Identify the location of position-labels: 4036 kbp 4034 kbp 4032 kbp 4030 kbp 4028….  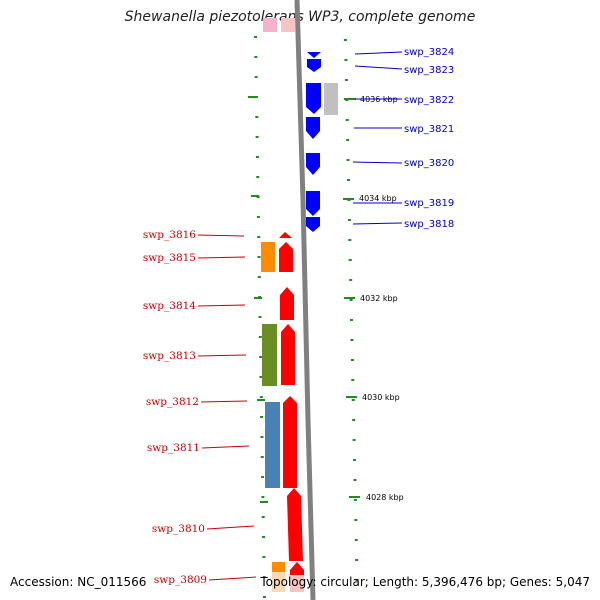
(373, 298).